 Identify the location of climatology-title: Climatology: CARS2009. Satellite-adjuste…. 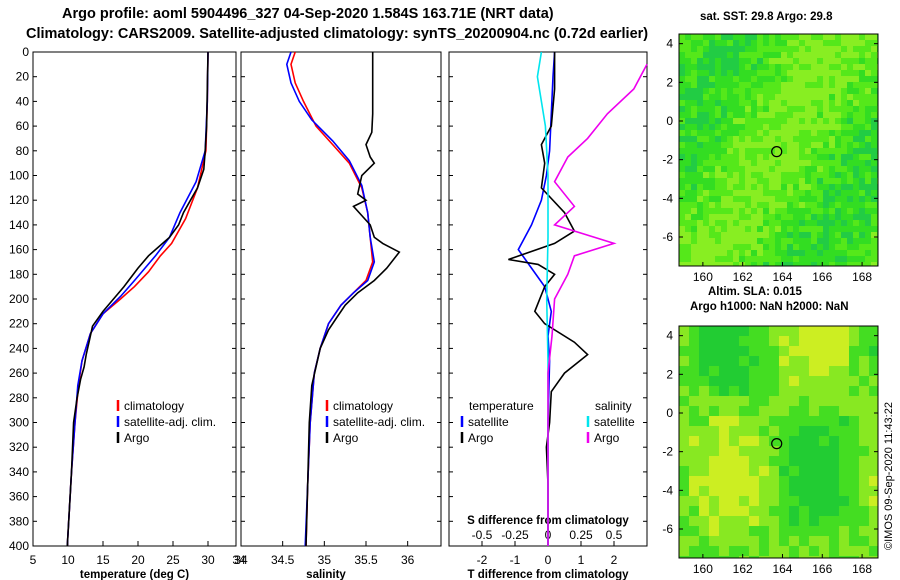
(337, 34).